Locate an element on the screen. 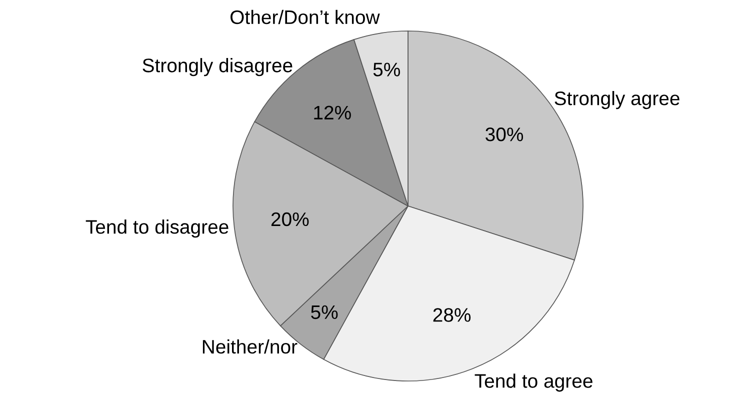 The image size is (750, 416). data-label: 28% is located at coordinates (452, 315).